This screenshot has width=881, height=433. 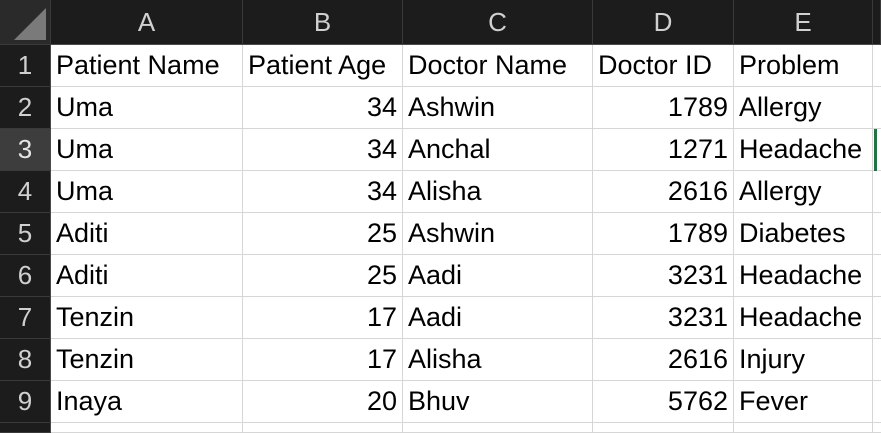 I want to click on cell-f7, so click(x=877, y=318).